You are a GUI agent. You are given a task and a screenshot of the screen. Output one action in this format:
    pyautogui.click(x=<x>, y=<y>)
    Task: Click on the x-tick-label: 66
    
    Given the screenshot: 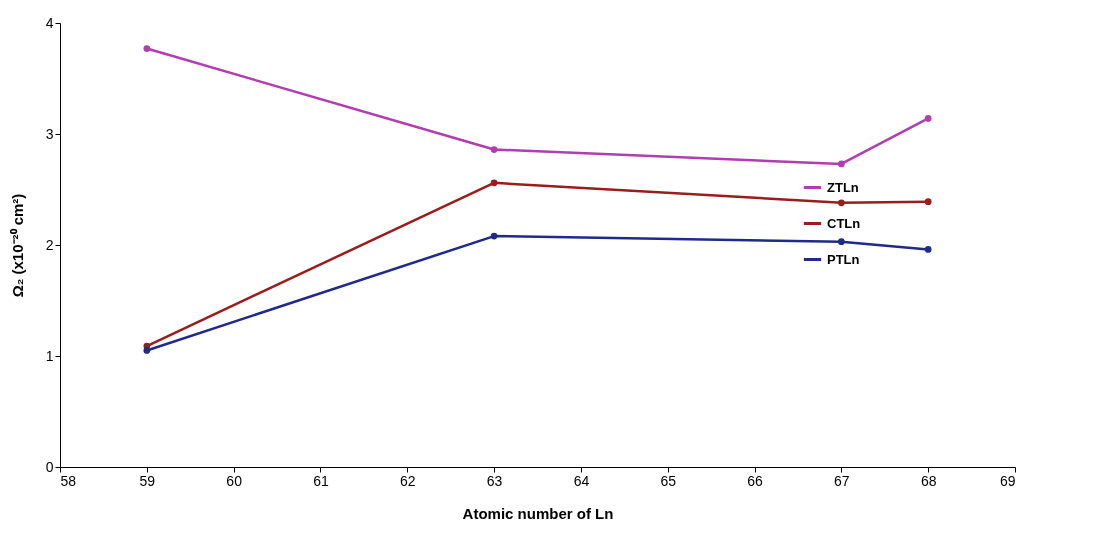 What is the action you would take?
    pyautogui.click(x=755, y=480)
    